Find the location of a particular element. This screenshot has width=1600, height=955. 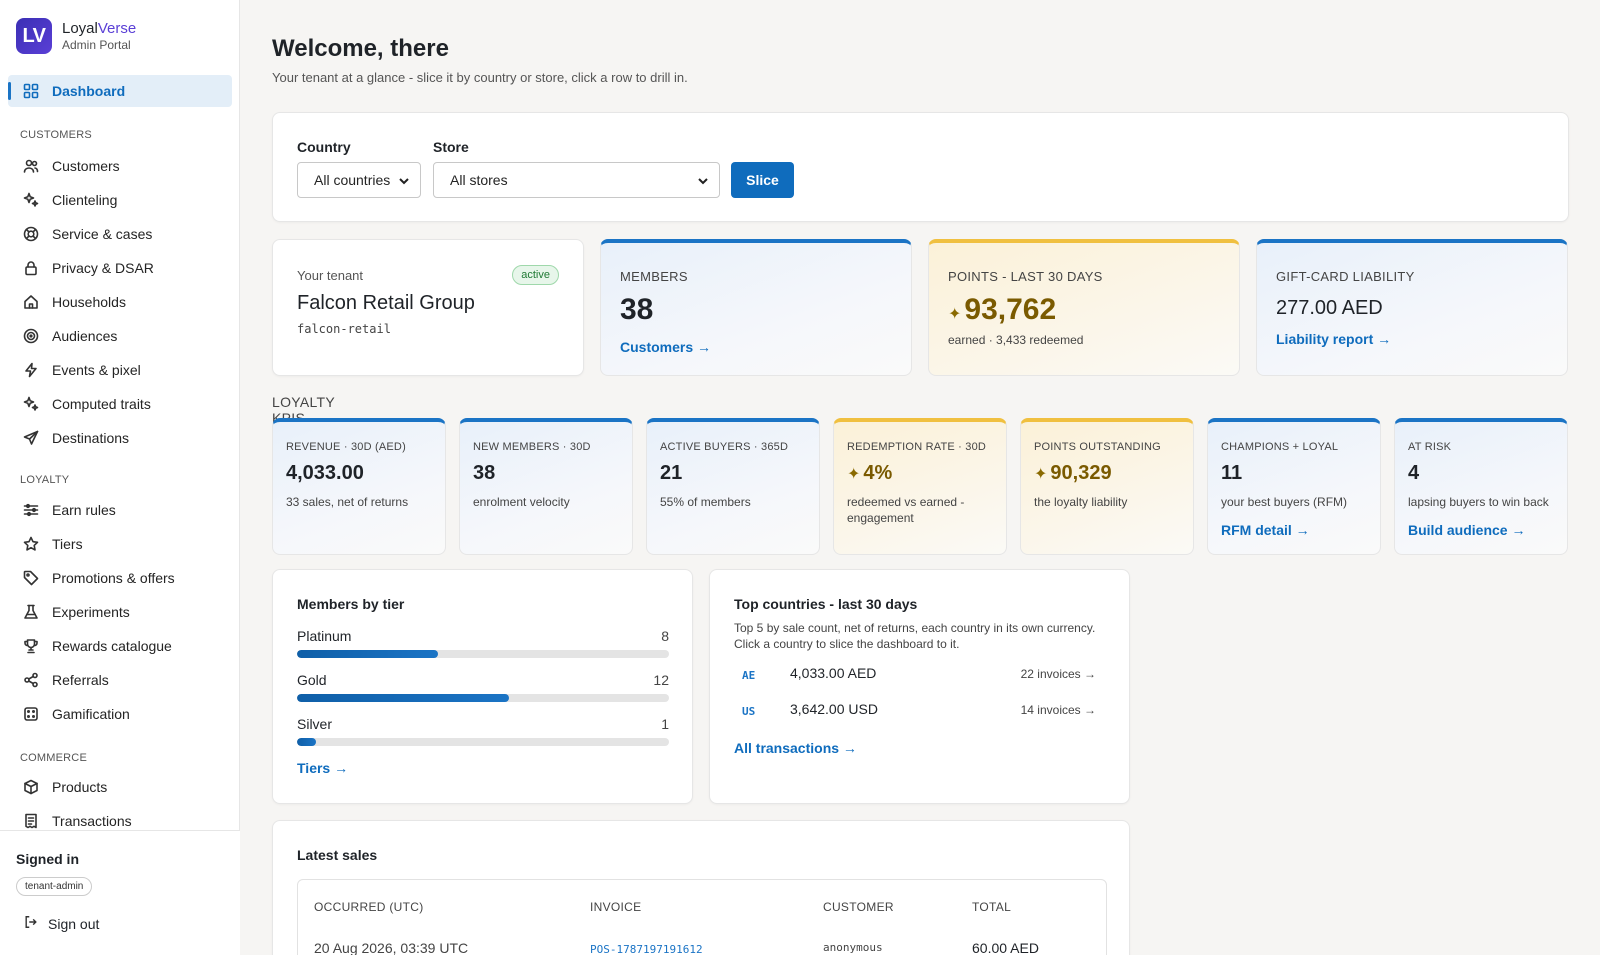

column-header: INVOICE is located at coordinates (616, 907).